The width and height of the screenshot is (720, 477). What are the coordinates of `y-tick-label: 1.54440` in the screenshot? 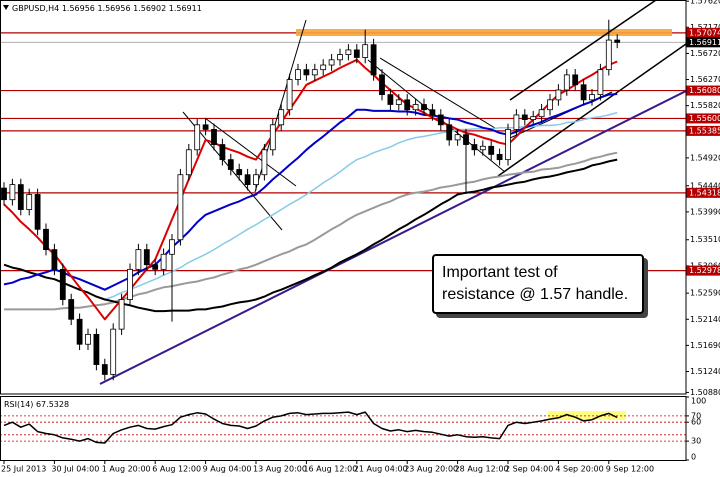 It's located at (705, 185).